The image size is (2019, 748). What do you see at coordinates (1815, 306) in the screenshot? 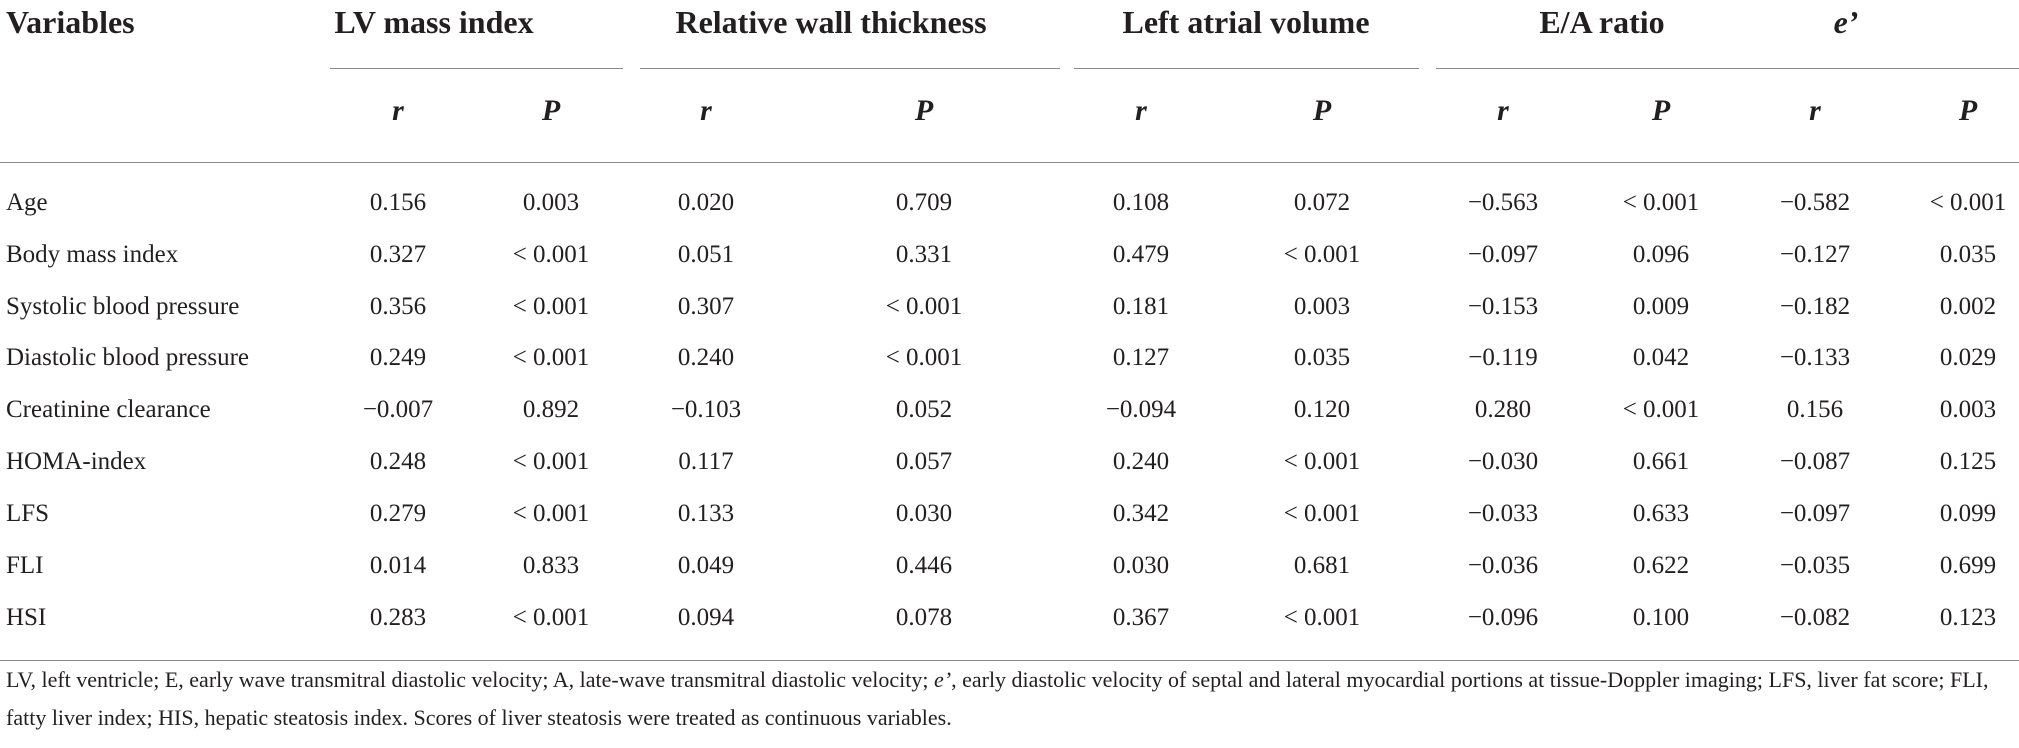
I see `table-cell: −0.182` at bounding box center [1815, 306].